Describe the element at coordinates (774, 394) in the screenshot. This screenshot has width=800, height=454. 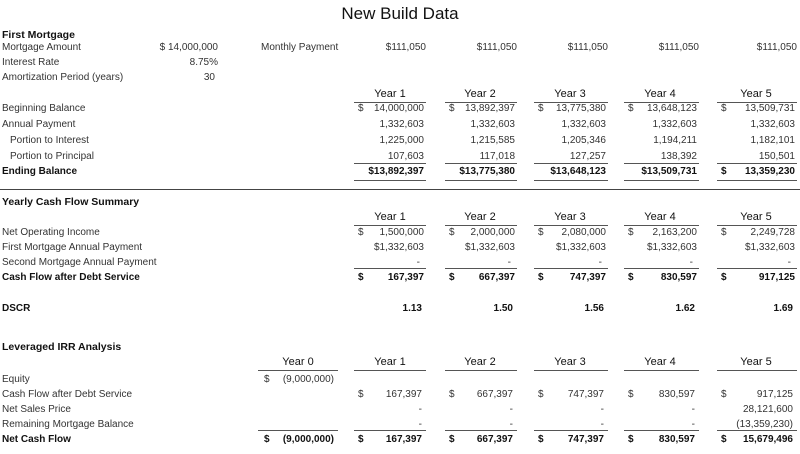
I see `irr-cfads-year-5: 917,125` at that location.